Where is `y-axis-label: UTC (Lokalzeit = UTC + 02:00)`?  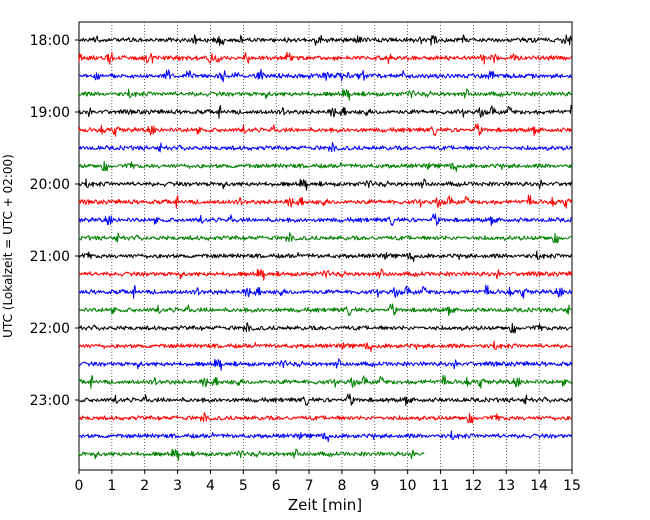 y-axis-label: UTC (Lokalzeit = UTC + 02:00) is located at coordinates (8, 246).